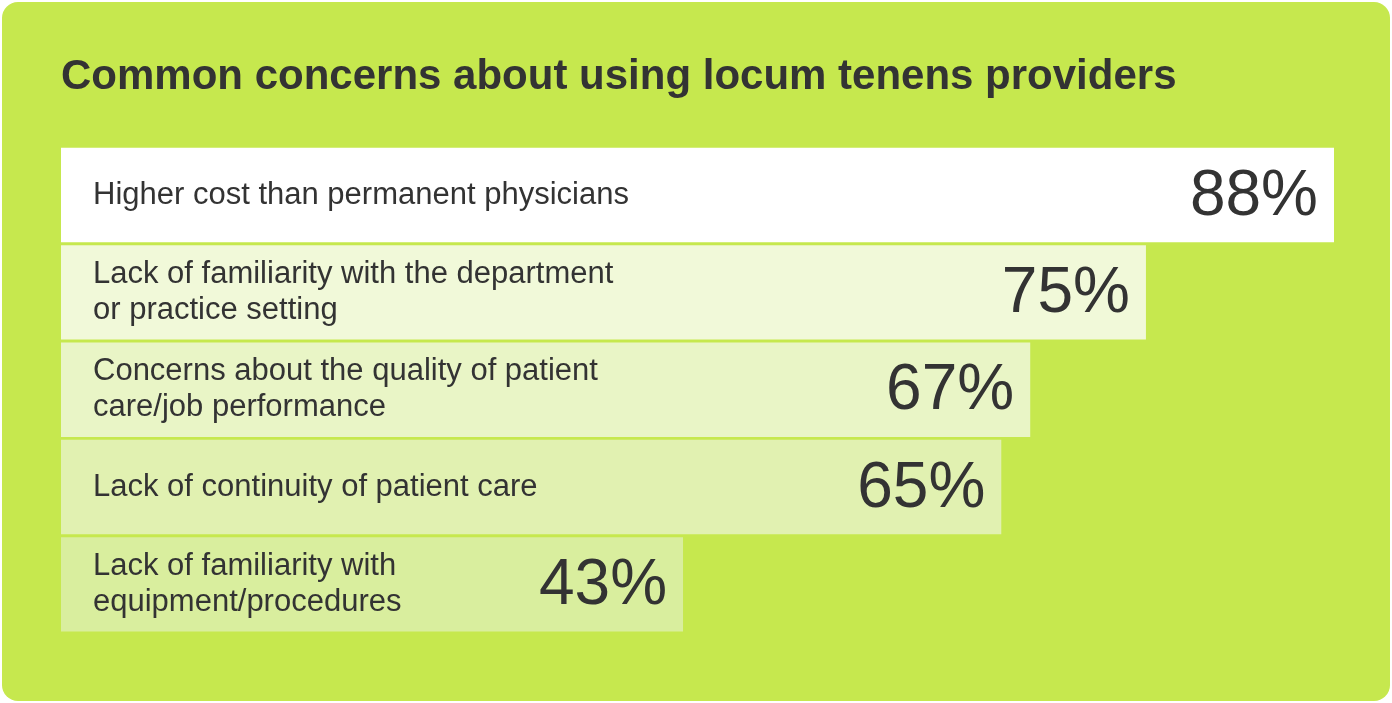 The height and width of the screenshot is (703, 1392). Describe the element at coordinates (346, 388) in the screenshot. I see `y-tick-label: Concerns about the quality of patient care/job performance` at that location.